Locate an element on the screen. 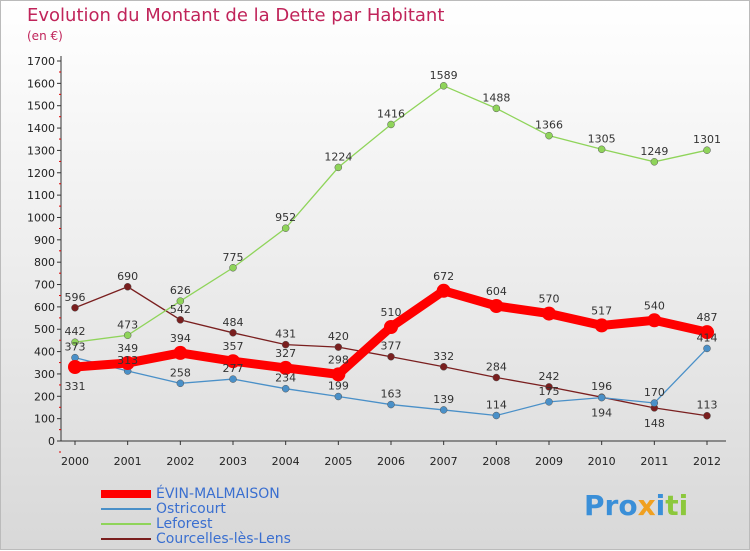 The width and height of the screenshot is (750, 551). data-label: 517 is located at coordinates (601, 310).